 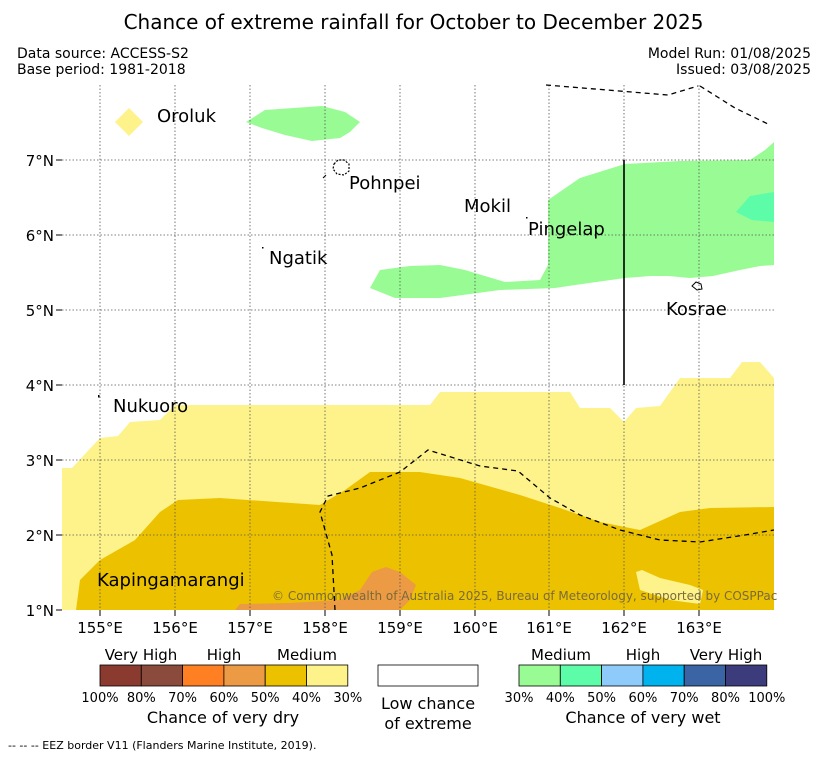 I want to click on region-dry-30-40-patch, so click(x=669, y=587).